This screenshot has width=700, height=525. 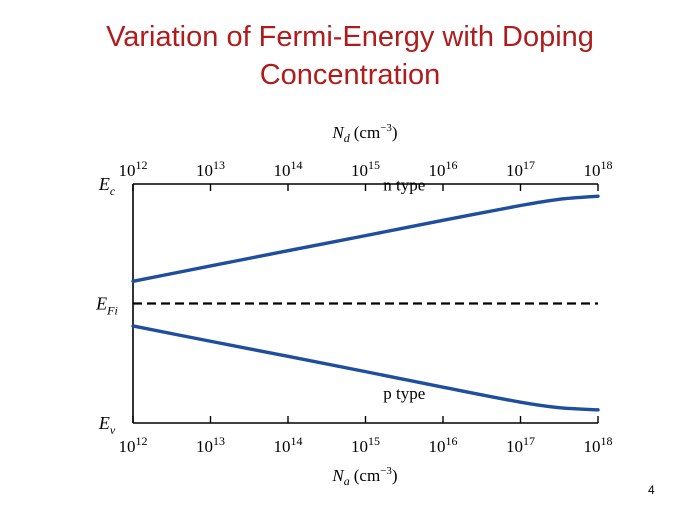 What do you see at coordinates (374, 441) in the screenshot?
I see `bottom-tick-label-exp: 15` at bounding box center [374, 441].